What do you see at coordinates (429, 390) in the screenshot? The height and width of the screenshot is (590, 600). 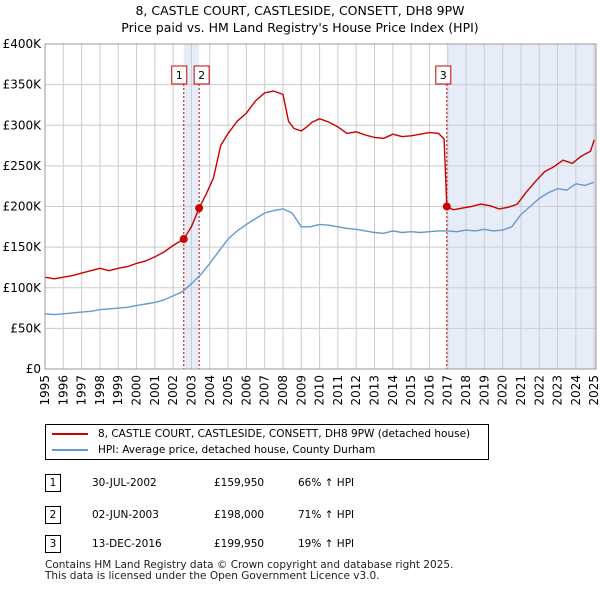 I see `x-tick-label: 2016` at bounding box center [429, 390].